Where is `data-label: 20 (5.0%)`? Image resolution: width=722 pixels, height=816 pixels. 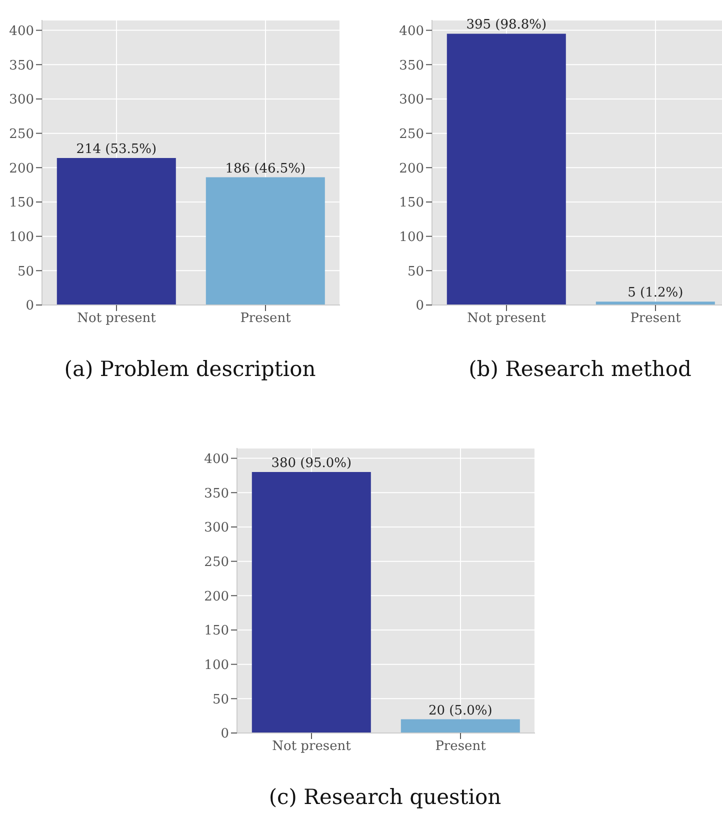
data-label: 20 (5.0%) is located at coordinates (460, 710).